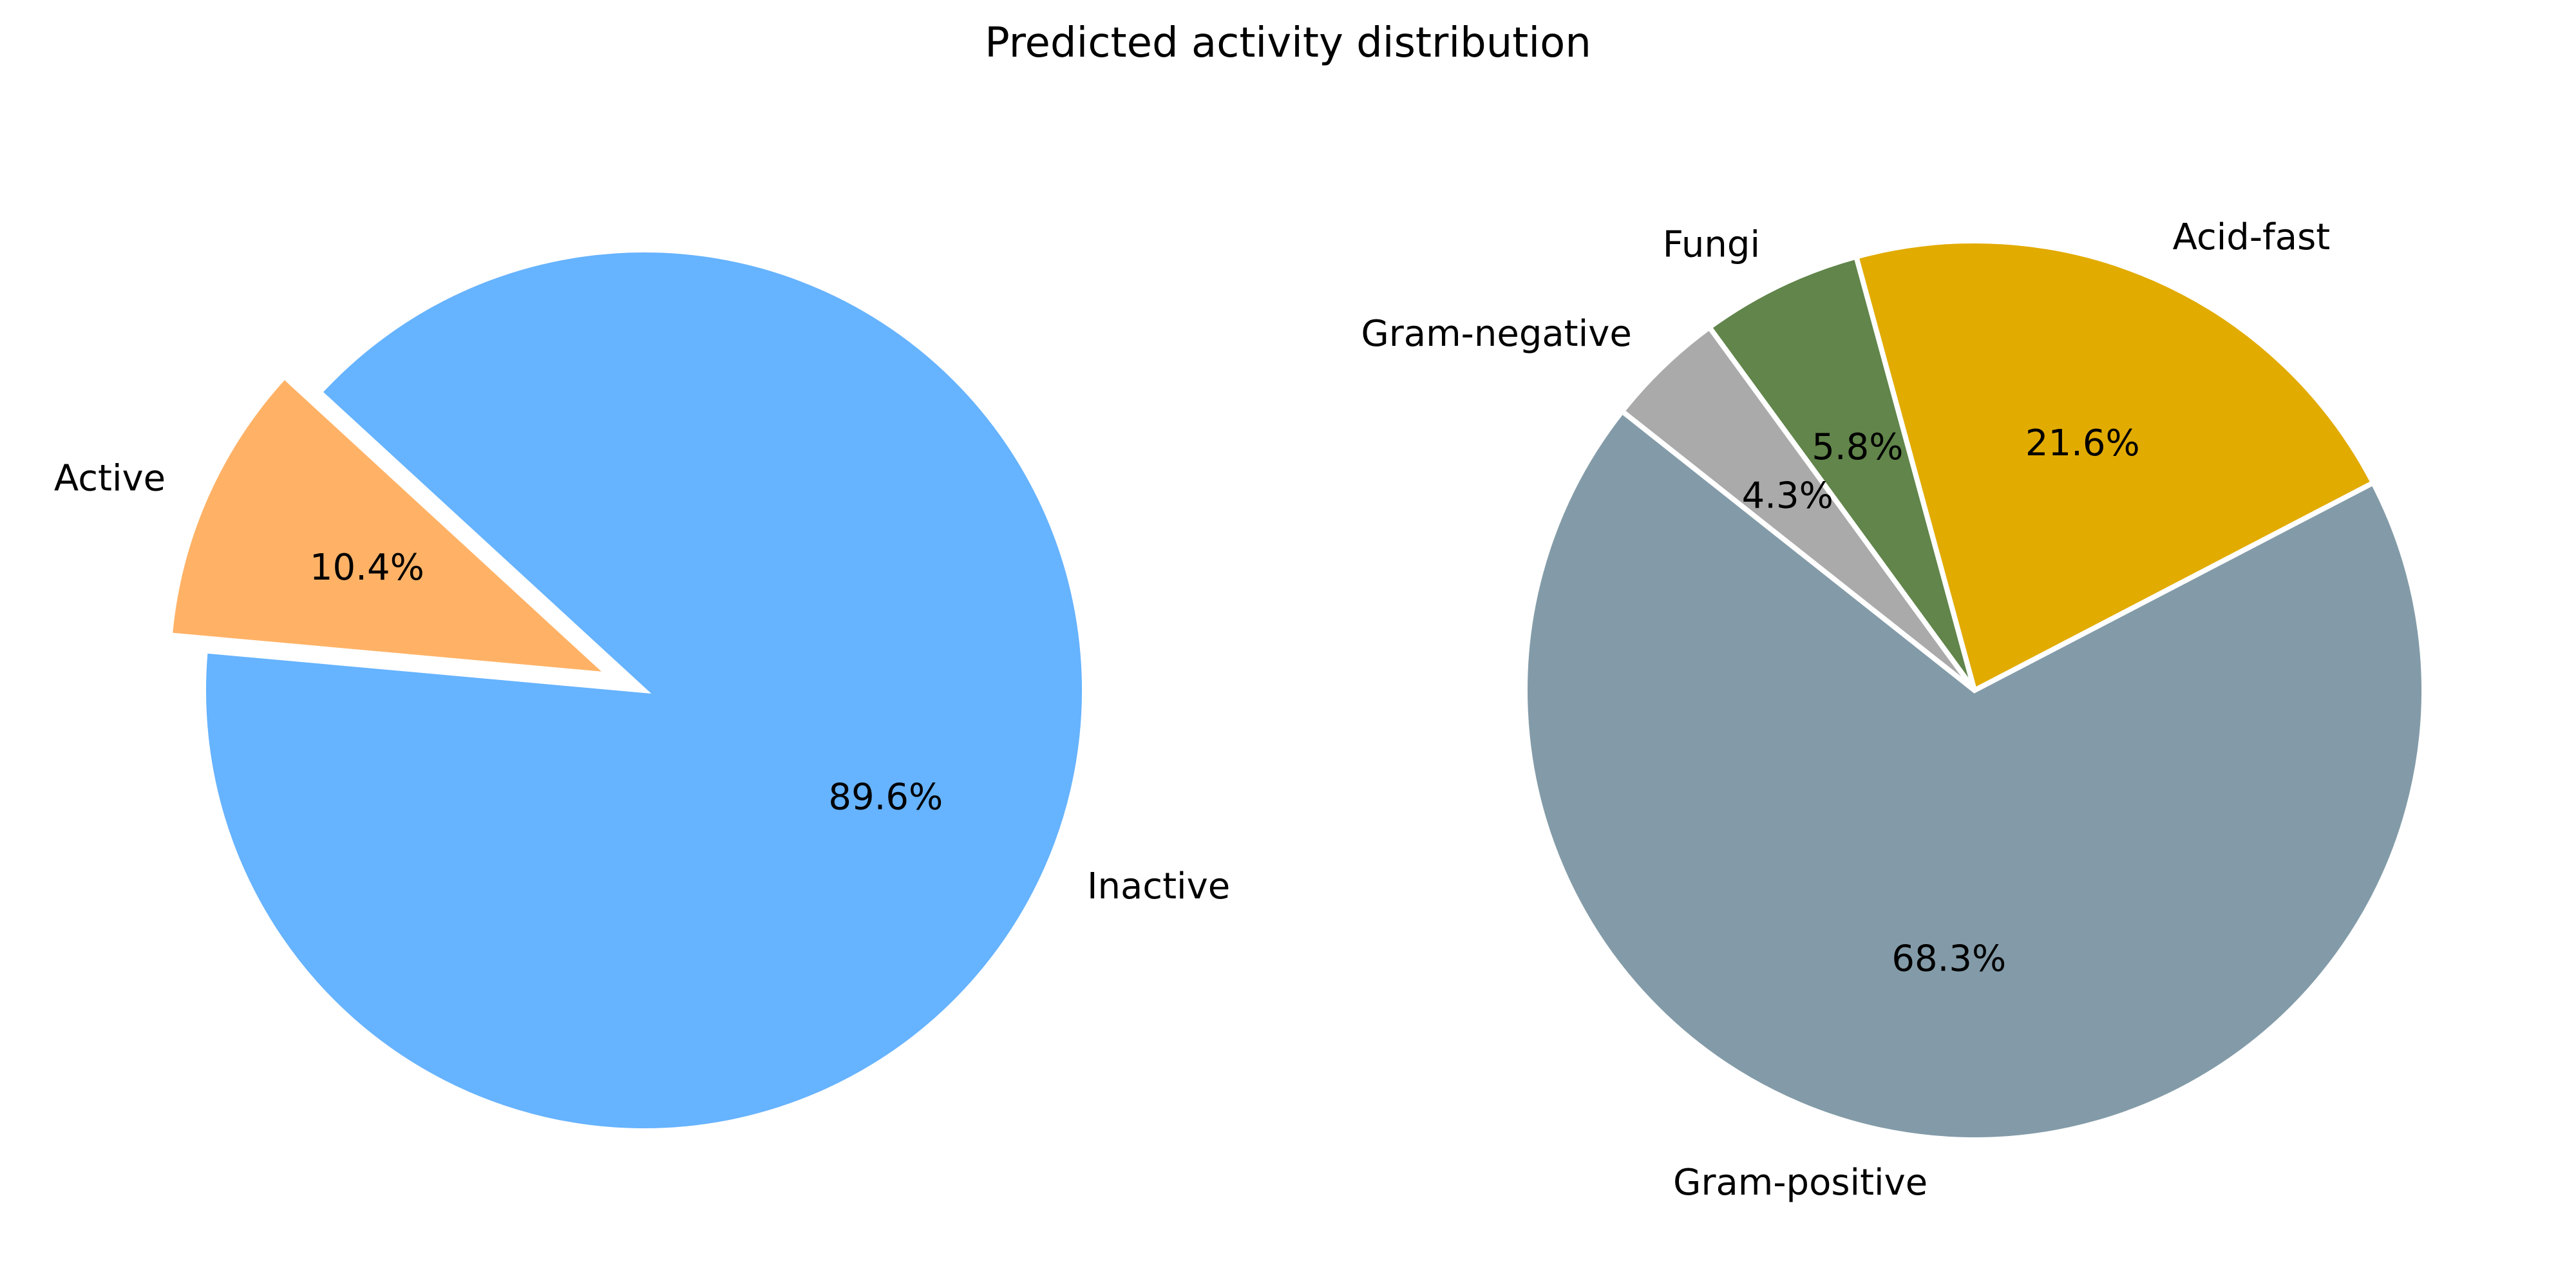 The image size is (2576, 1288). What do you see at coordinates (885, 798) in the screenshot?
I see `percent-label-inactive: 89.6%` at bounding box center [885, 798].